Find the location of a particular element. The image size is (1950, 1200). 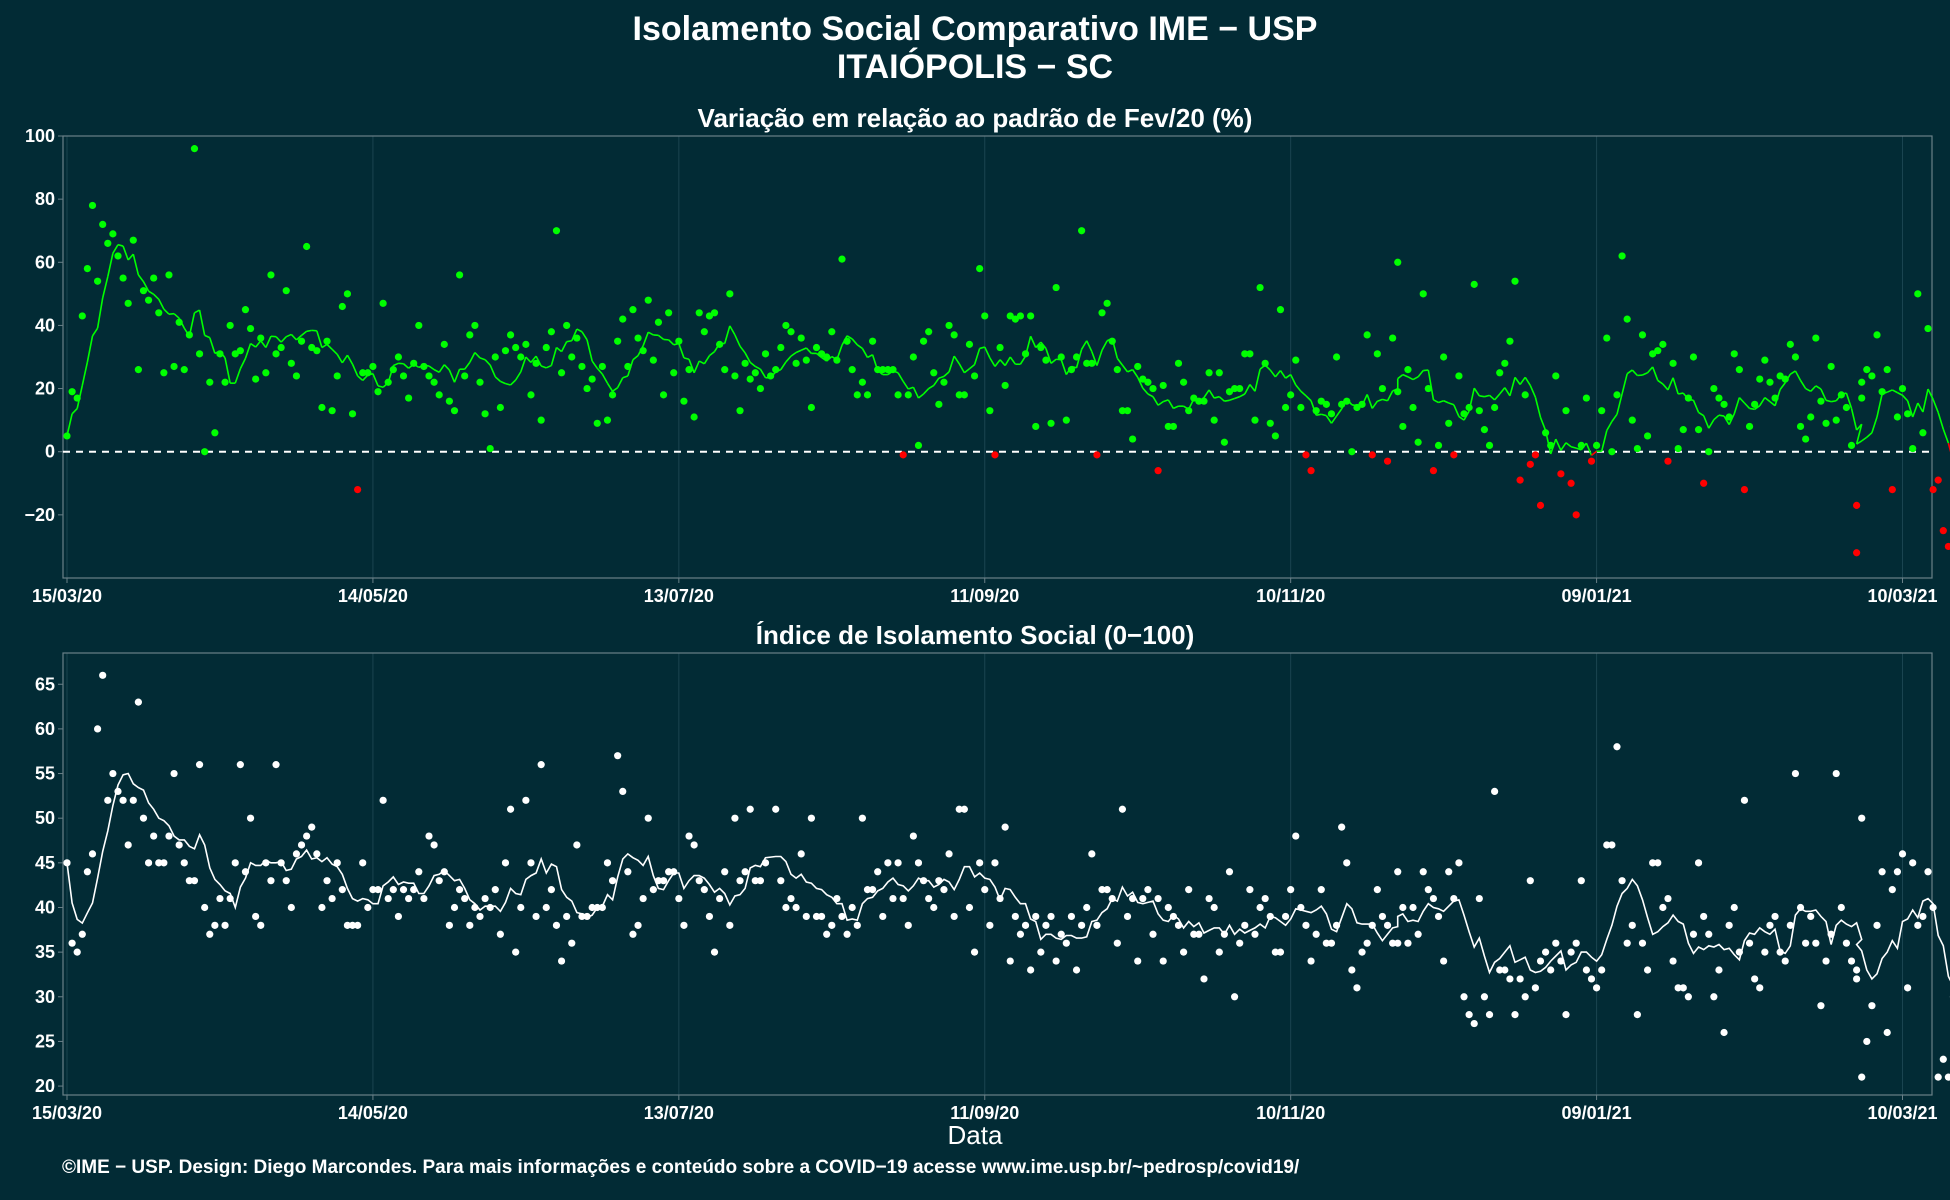

x-tick-label: 10/11/20 is located at coordinates (1290, 596).